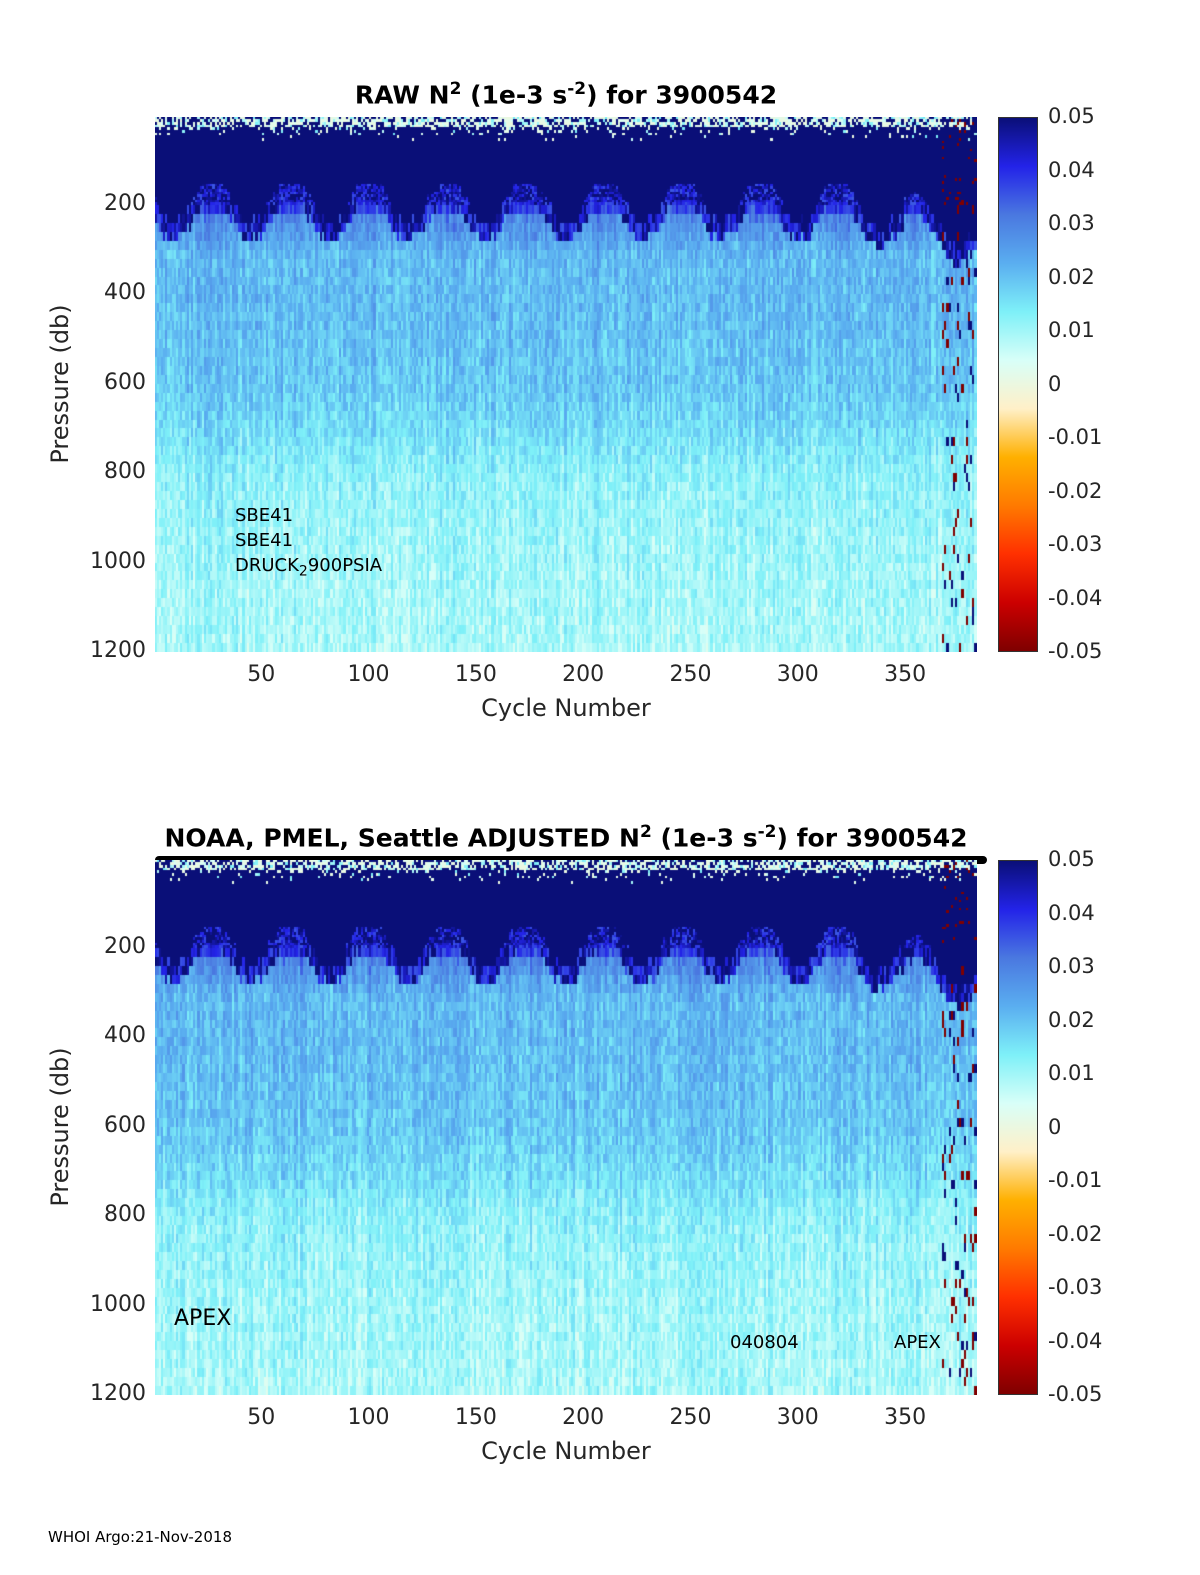 The width and height of the screenshot is (1200, 1575). Describe the element at coordinates (345, 565) in the screenshot. I see `annotation-part: 900PSIA` at that location.